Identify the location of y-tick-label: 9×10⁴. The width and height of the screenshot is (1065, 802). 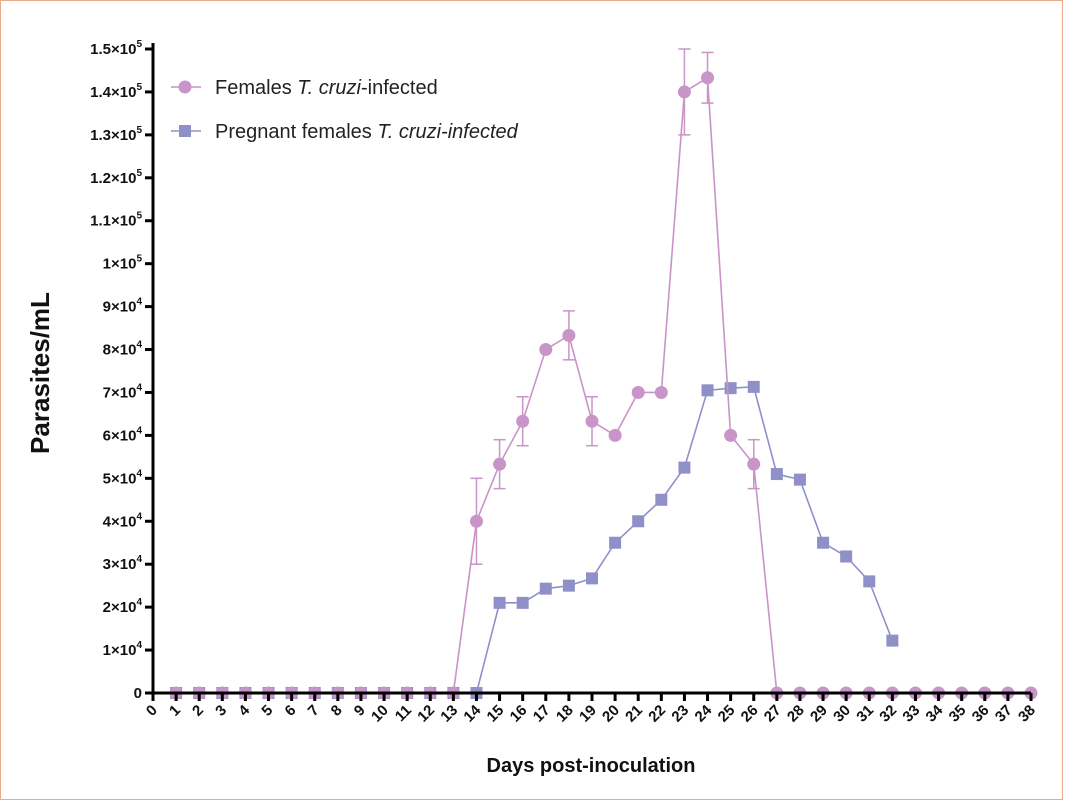
(123, 306).